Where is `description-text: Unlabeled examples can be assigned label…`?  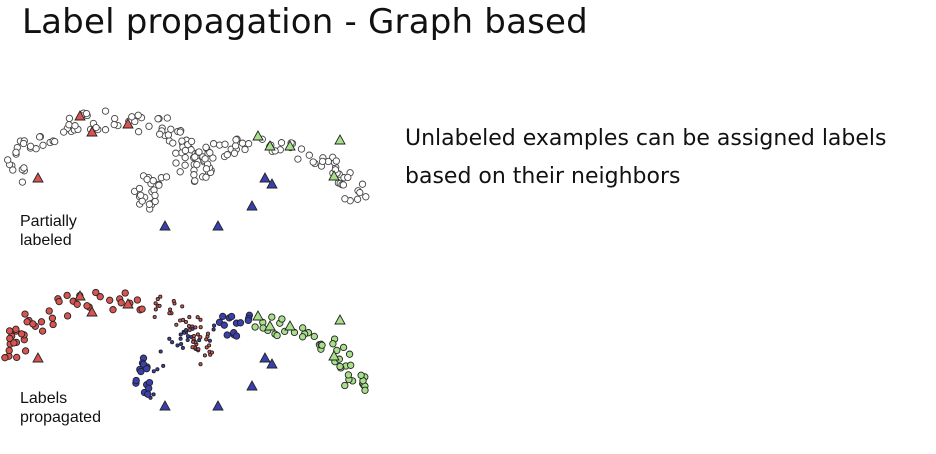
description-text: Unlabeled examples can be assigned label… is located at coordinates (646, 157).